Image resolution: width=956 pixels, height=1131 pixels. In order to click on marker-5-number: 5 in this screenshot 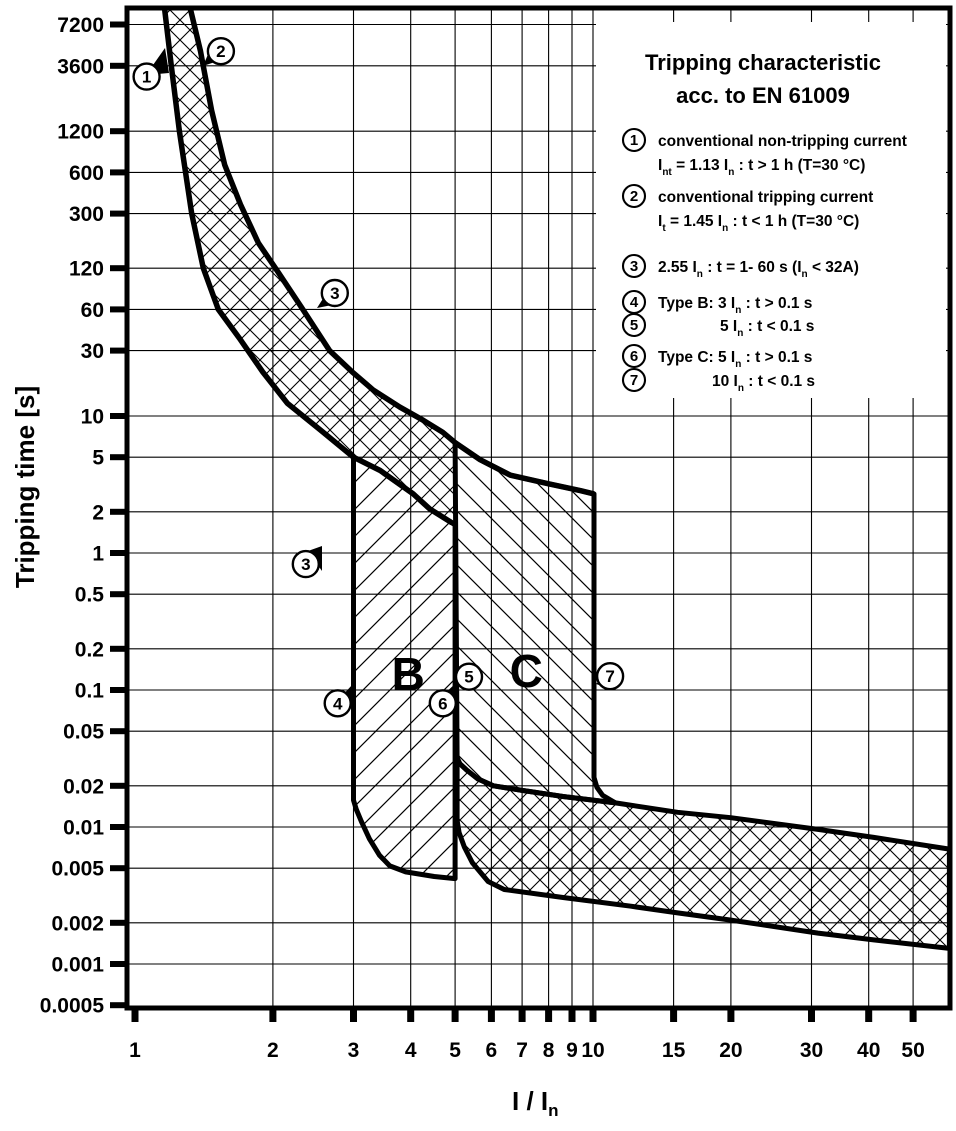, I will do `click(468, 677)`.